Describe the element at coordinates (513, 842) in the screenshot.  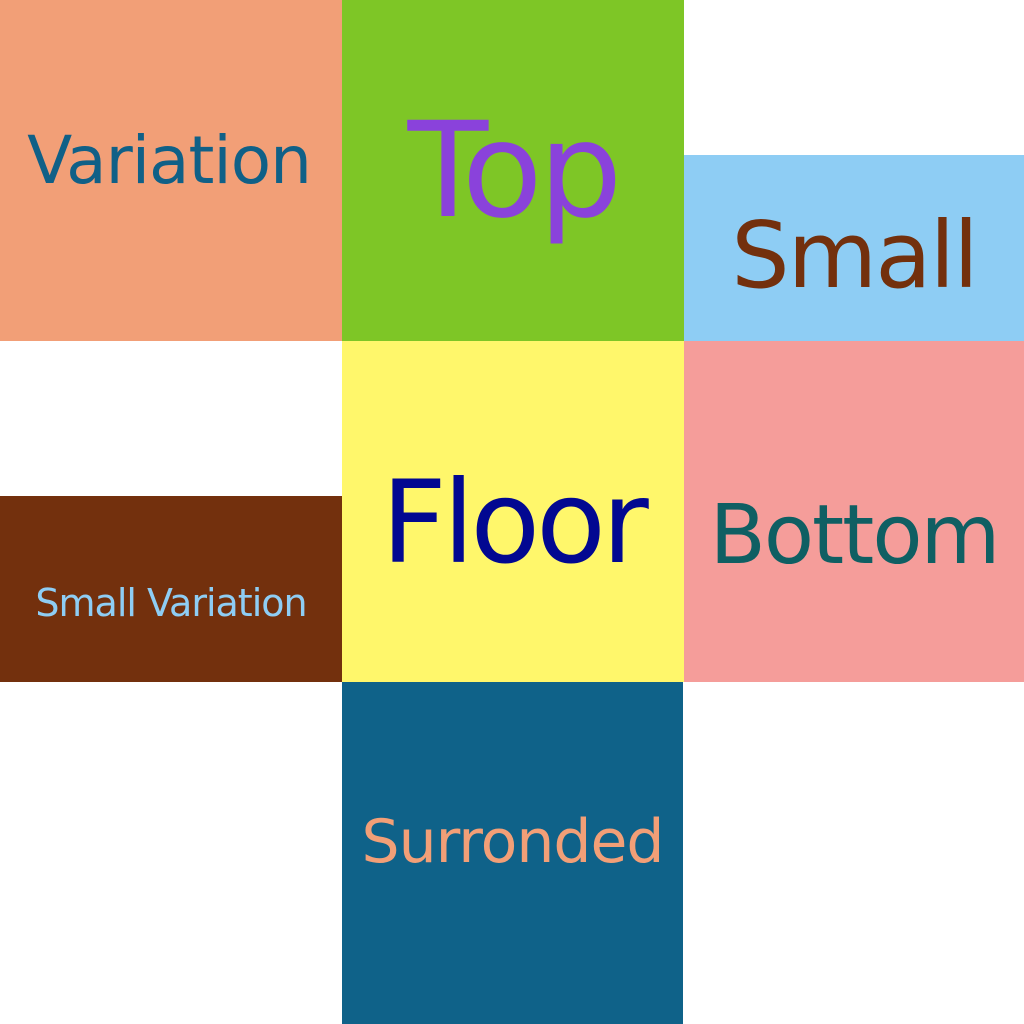
I see `tile-surronded-label: Surronded` at that location.